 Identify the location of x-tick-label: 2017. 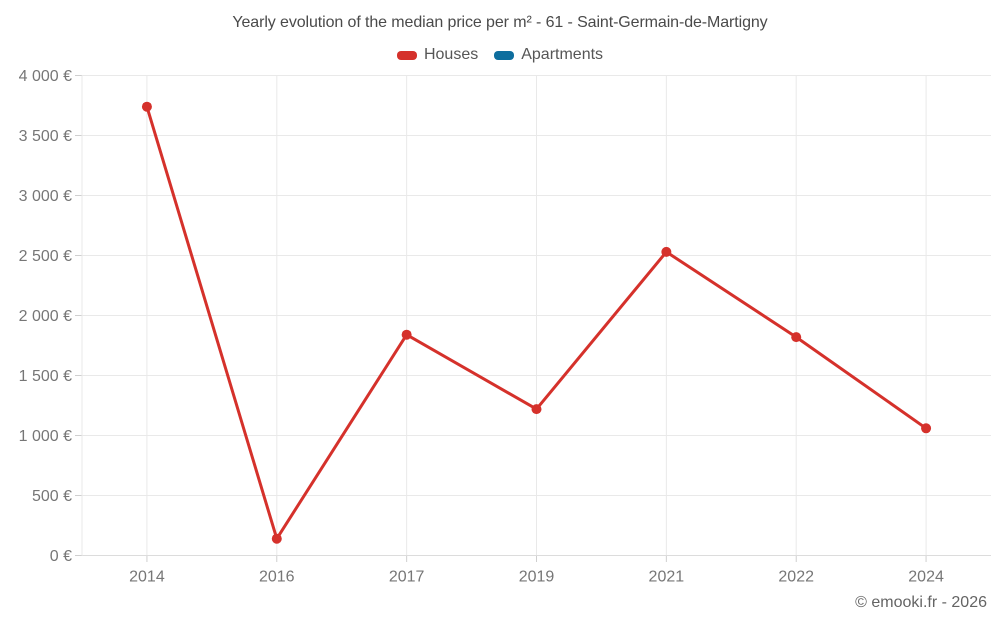
(407, 577).